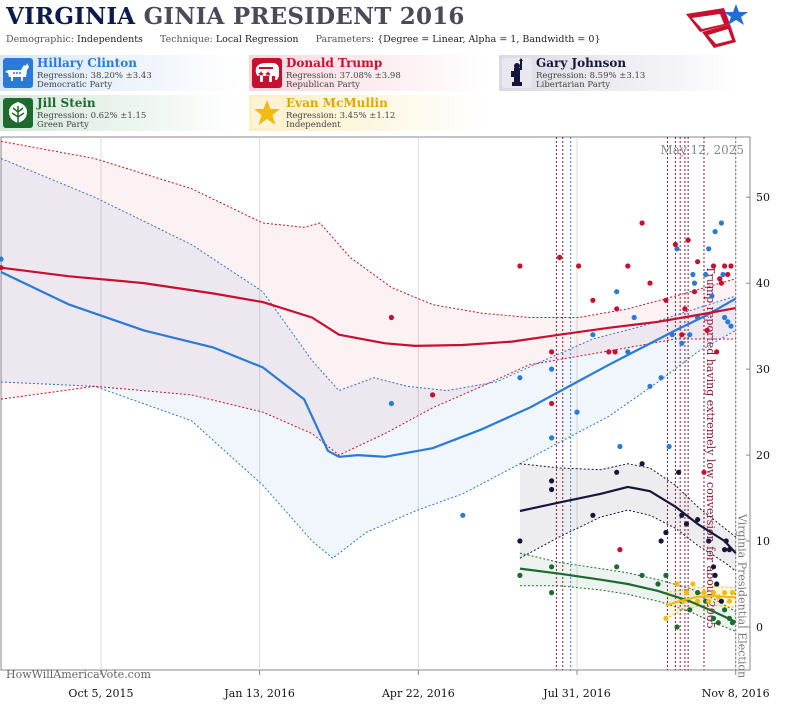 Image resolution: width=789 pixels, height=704 pixels. I want to click on technique-value: Local Regression, so click(257, 39).